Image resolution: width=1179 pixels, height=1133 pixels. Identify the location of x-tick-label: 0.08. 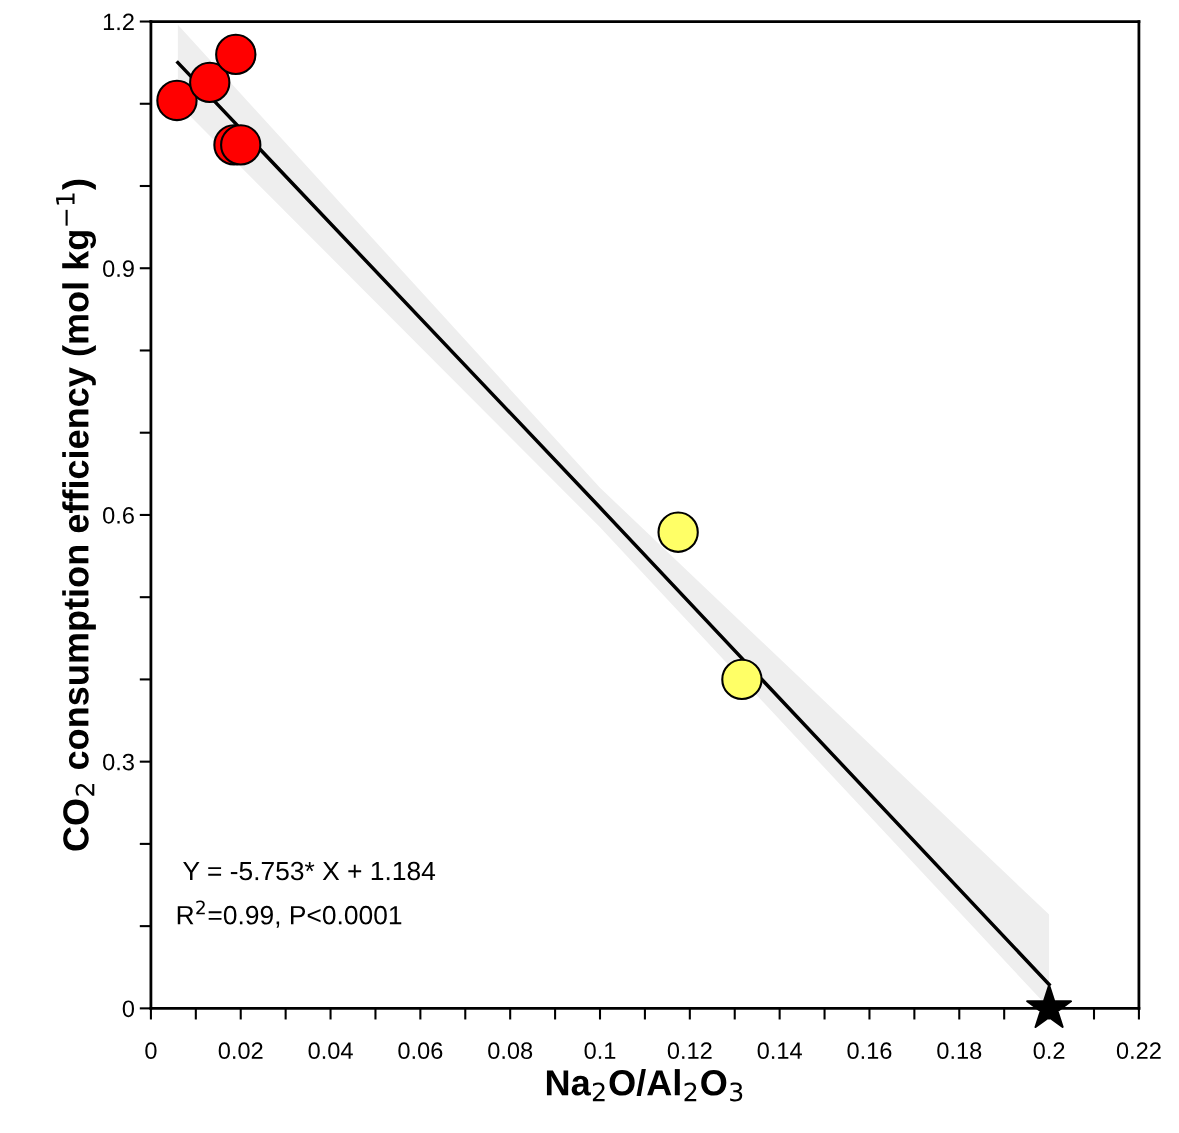
(510, 1051).